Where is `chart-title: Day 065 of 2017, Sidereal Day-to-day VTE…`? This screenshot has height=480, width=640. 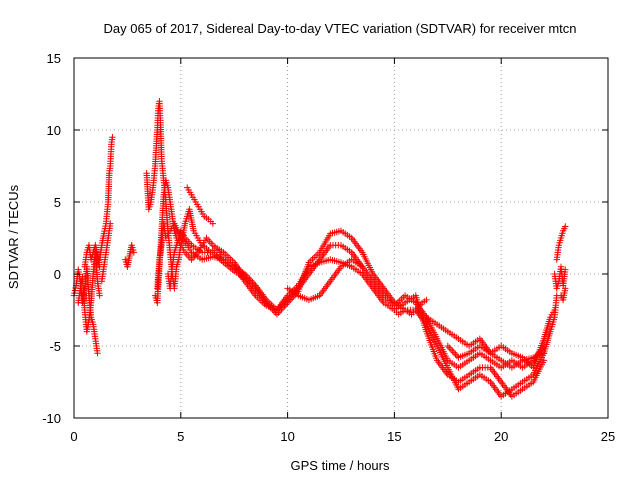
chart-title: Day 065 of 2017, Sidereal Day-to-day VTE… is located at coordinates (340, 28).